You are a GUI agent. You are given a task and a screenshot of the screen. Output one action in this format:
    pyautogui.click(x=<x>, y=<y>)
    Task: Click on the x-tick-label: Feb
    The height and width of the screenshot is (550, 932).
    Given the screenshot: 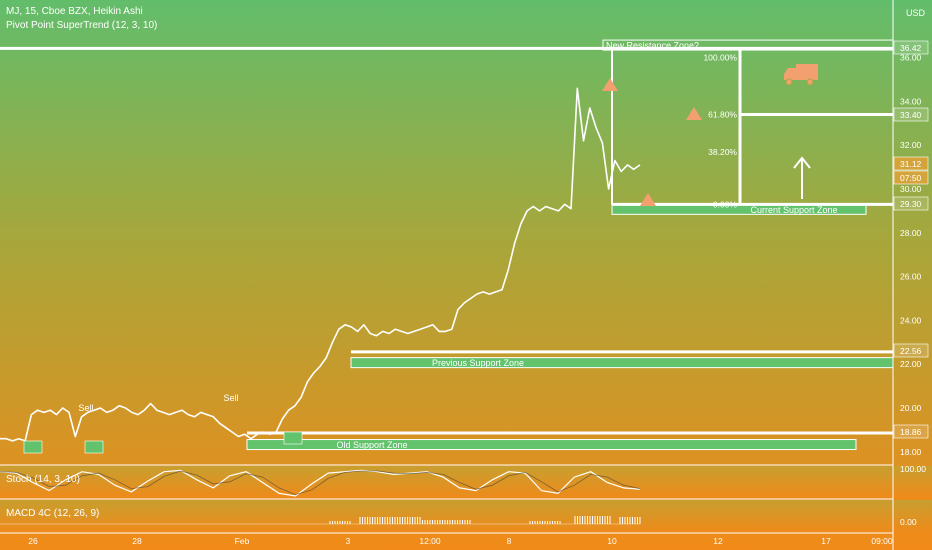 What is the action you would take?
    pyautogui.click(x=242, y=541)
    